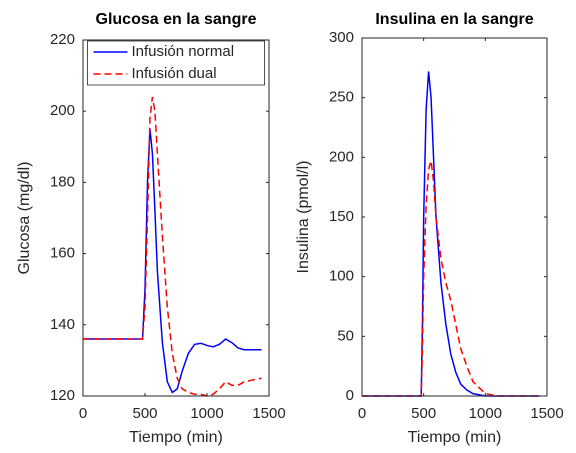 The width and height of the screenshot is (576, 453). Describe the element at coordinates (341, 37) in the screenshot. I see `y-tick-label: 300` at that location.